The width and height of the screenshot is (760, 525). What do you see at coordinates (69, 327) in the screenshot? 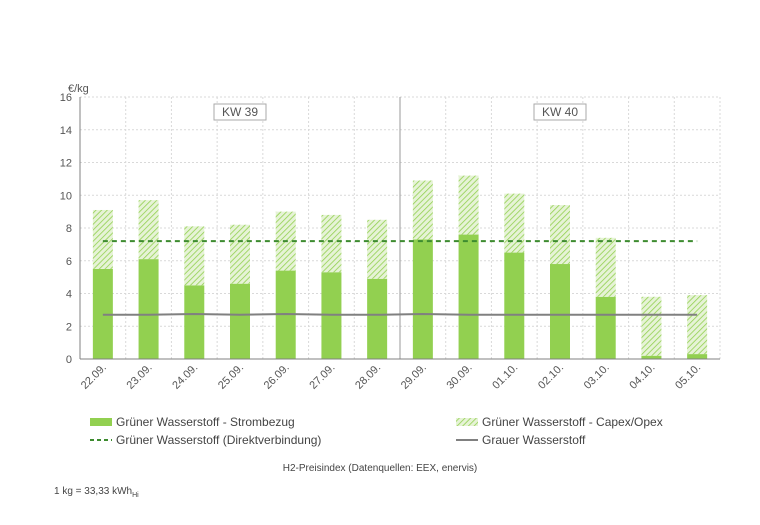
I see `y-tick-label: 2` at bounding box center [69, 327].